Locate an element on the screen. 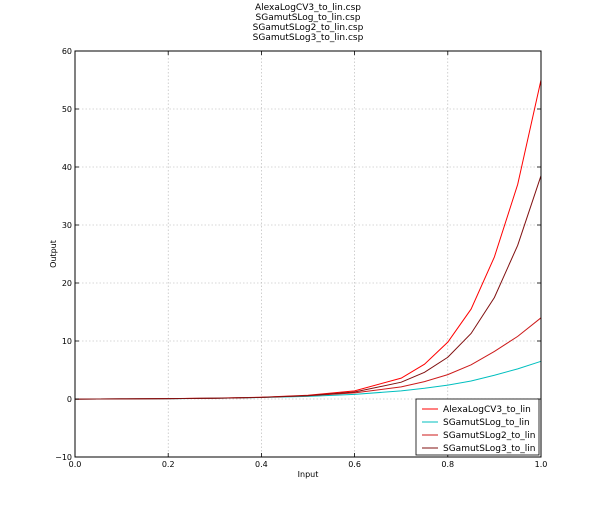 The width and height of the screenshot is (600, 508). x-tick-label: 1.0 is located at coordinates (541, 464).